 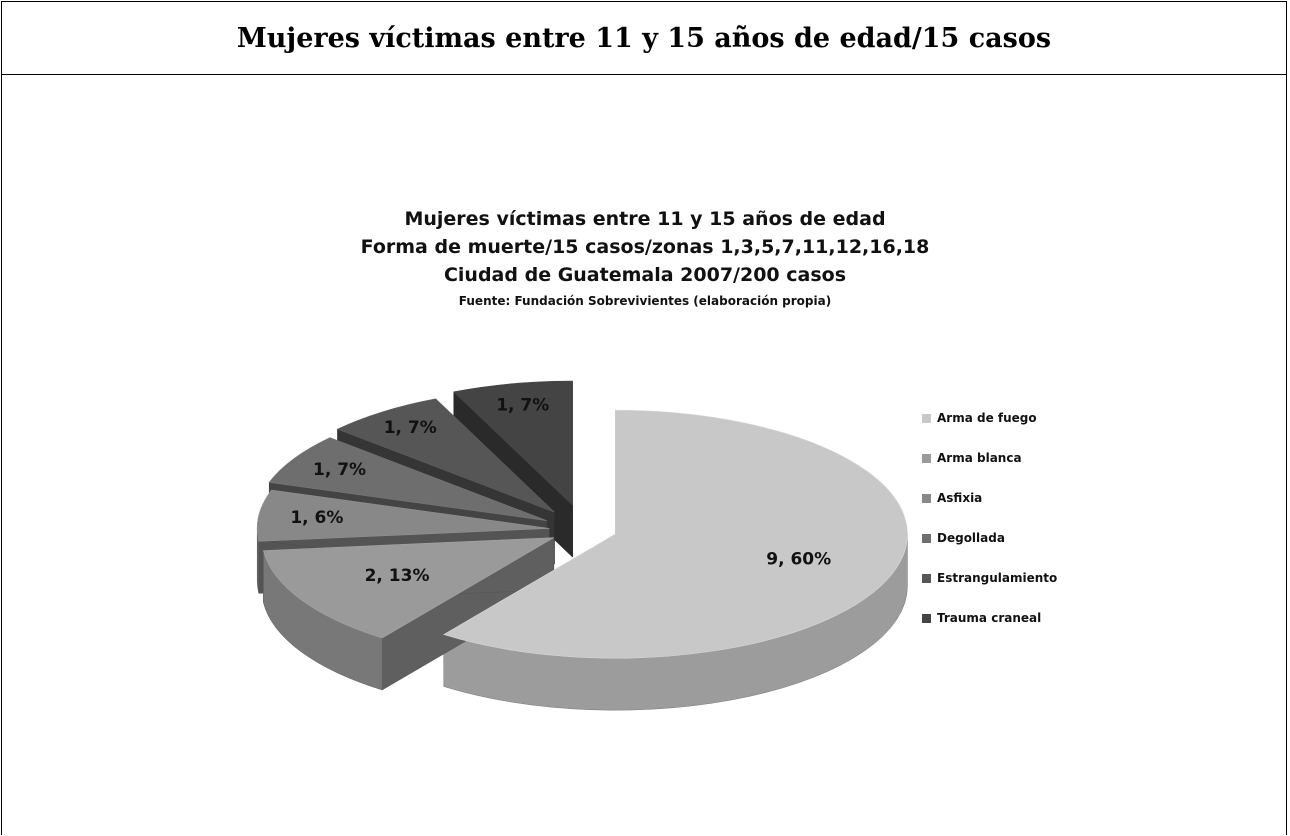 What do you see at coordinates (997, 578) in the screenshot?
I see `legend-label: Estrangulamiento` at bounding box center [997, 578].